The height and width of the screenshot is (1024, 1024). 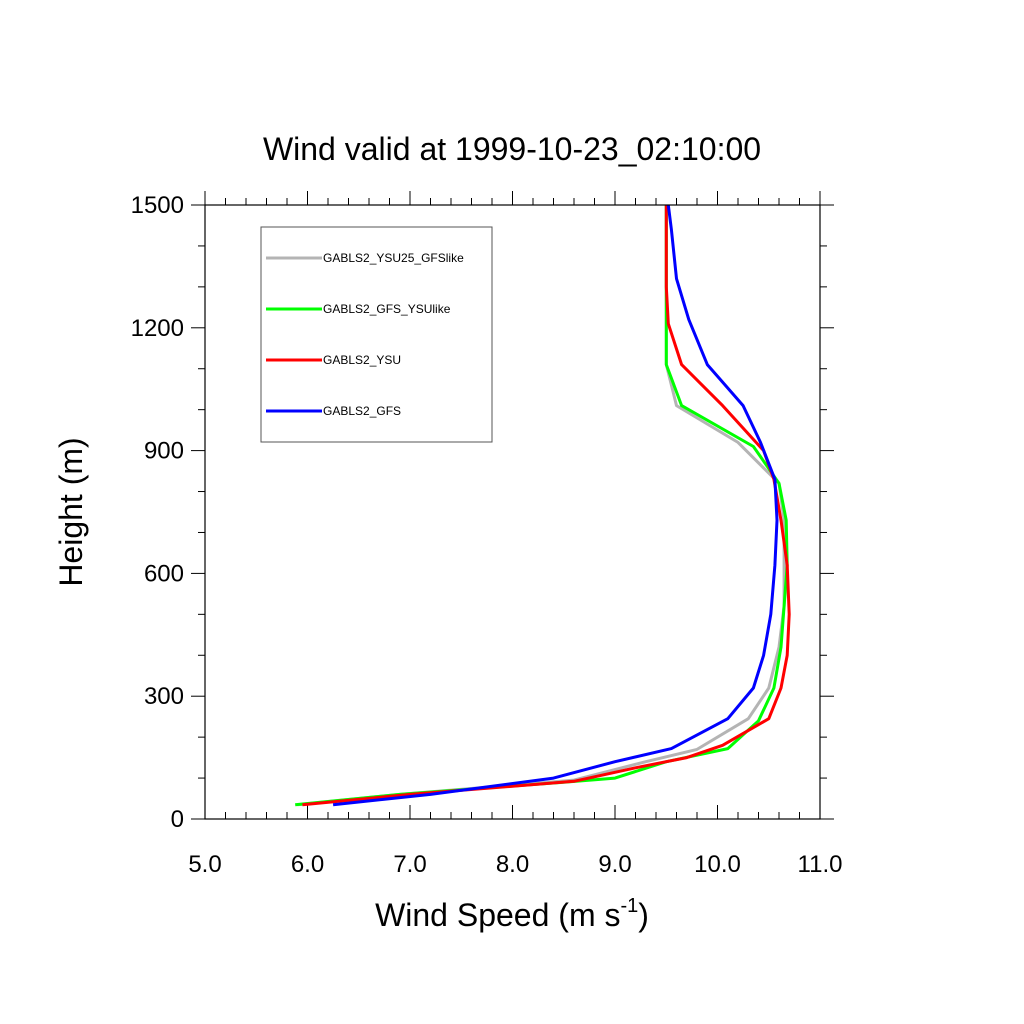 I want to click on y-tick-label: 0, so click(x=177, y=819).